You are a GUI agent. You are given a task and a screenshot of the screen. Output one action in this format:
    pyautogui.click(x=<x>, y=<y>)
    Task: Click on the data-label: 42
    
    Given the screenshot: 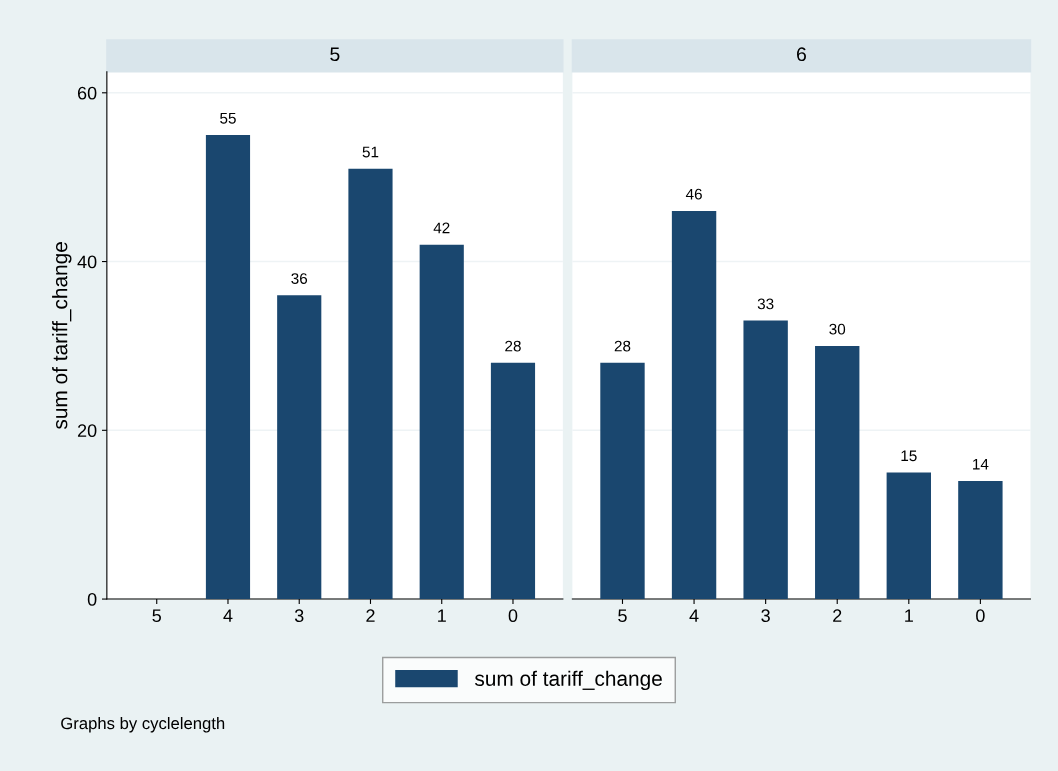 What is the action you would take?
    pyautogui.click(x=441, y=228)
    